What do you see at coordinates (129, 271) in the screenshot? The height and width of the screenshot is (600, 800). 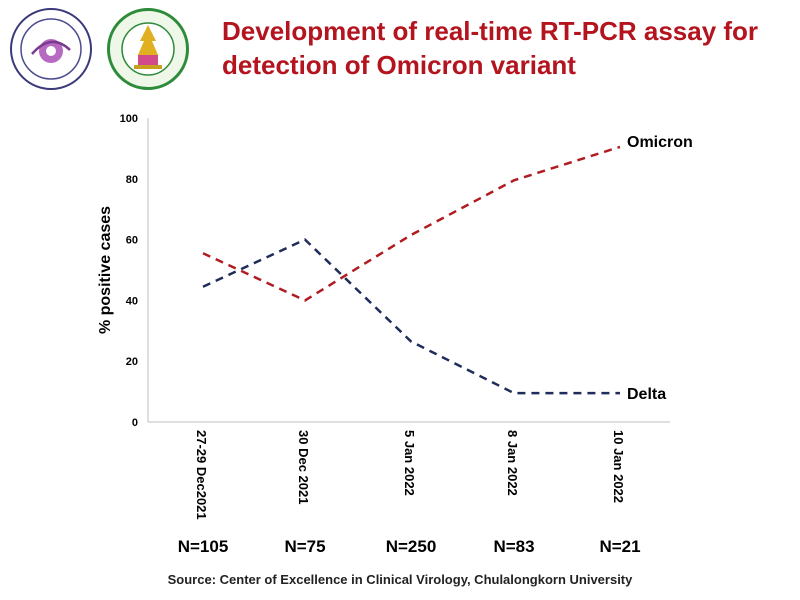 I see `y-tick-labels: 0 20 40 60 80 100` at bounding box center [129, 271].